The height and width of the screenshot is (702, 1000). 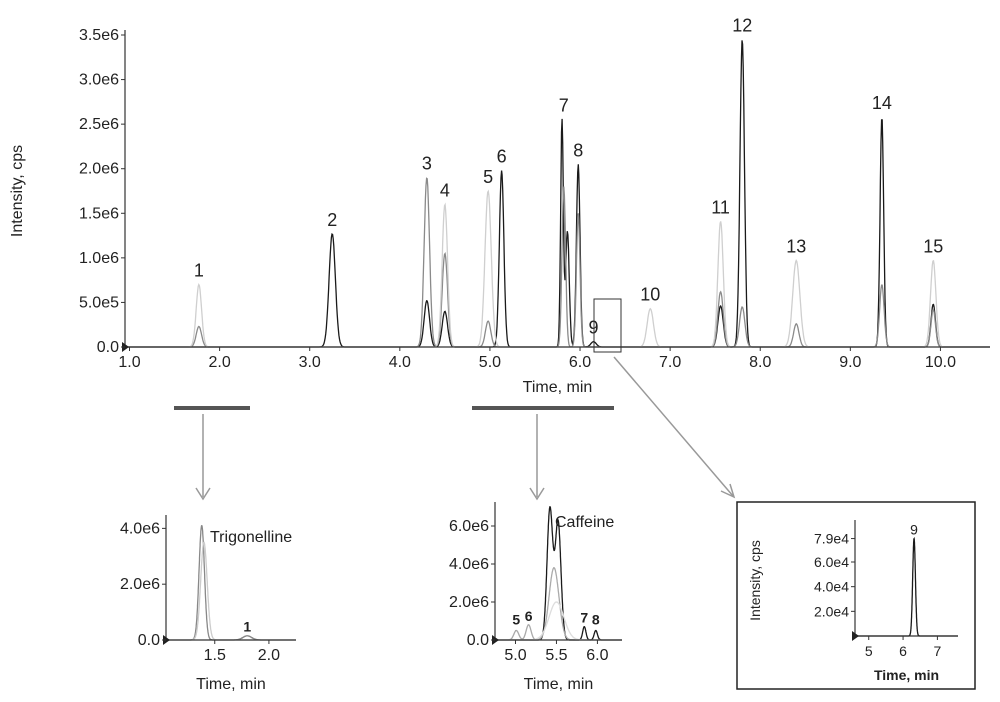 What do you see at coordinates (850, 362) in the screenshot?
I see `x-tick-label: 9.0` at bounding box center [850, 362].